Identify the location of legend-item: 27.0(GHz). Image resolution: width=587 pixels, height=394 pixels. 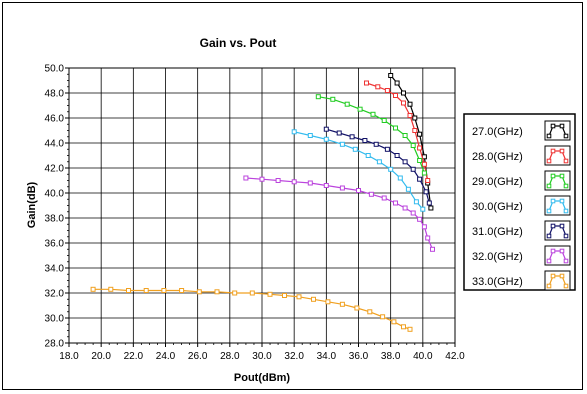
(521, 130).